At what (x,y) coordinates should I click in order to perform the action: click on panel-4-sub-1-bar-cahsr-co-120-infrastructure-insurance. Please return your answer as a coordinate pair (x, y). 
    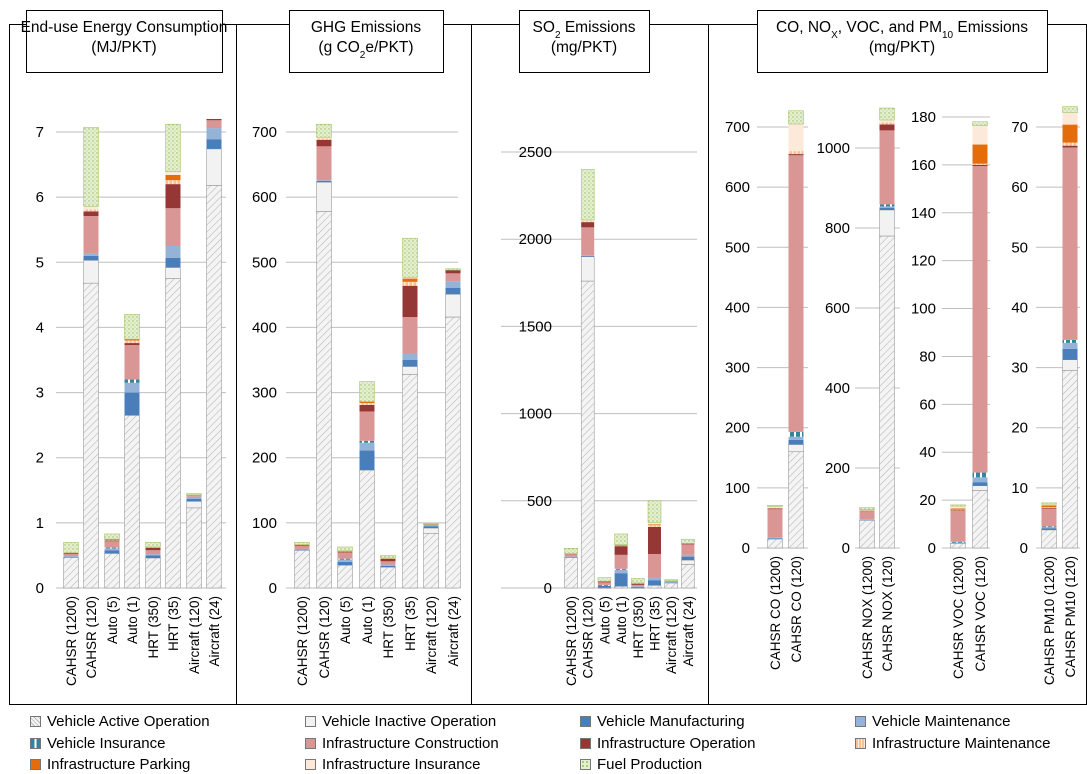
    Looking at the image, I should click on (796, 137).